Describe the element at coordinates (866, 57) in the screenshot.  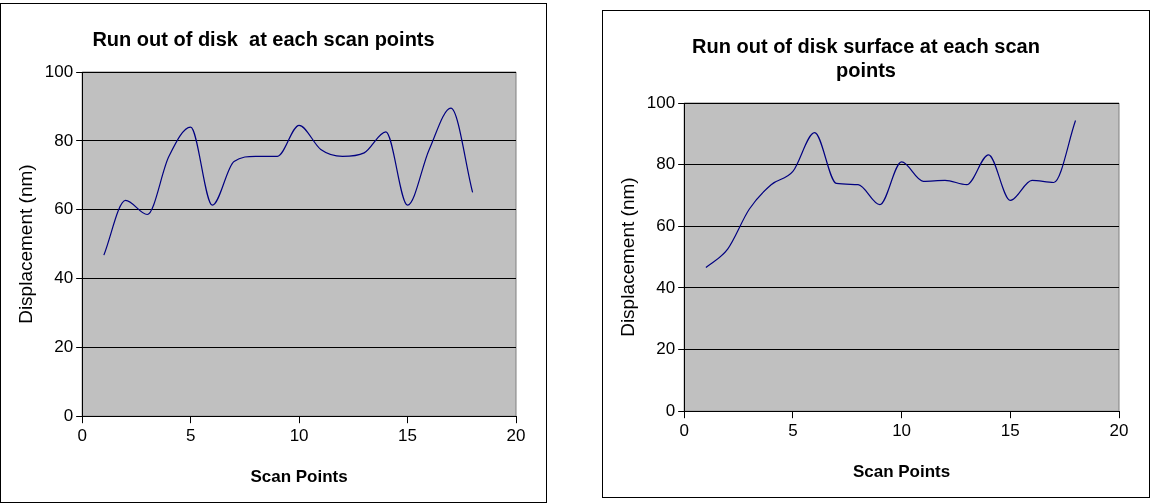
I see `chart-title: Run out of disk surface at each scan points` at that location.